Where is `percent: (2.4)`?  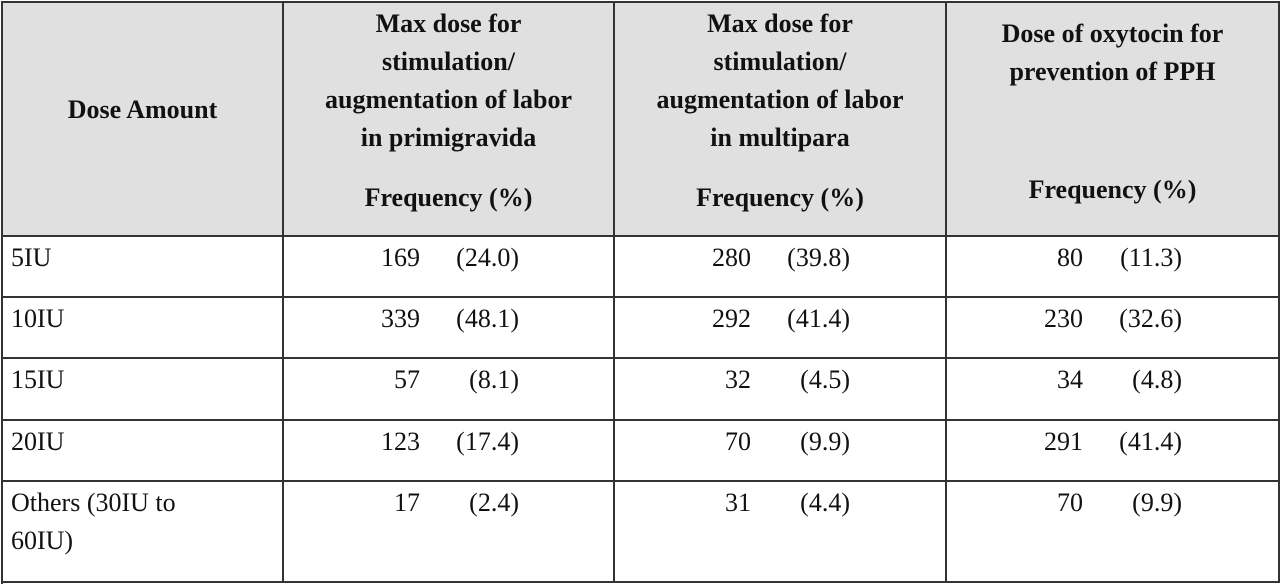
percent: (2.4) is located at coordinates (494, 502).